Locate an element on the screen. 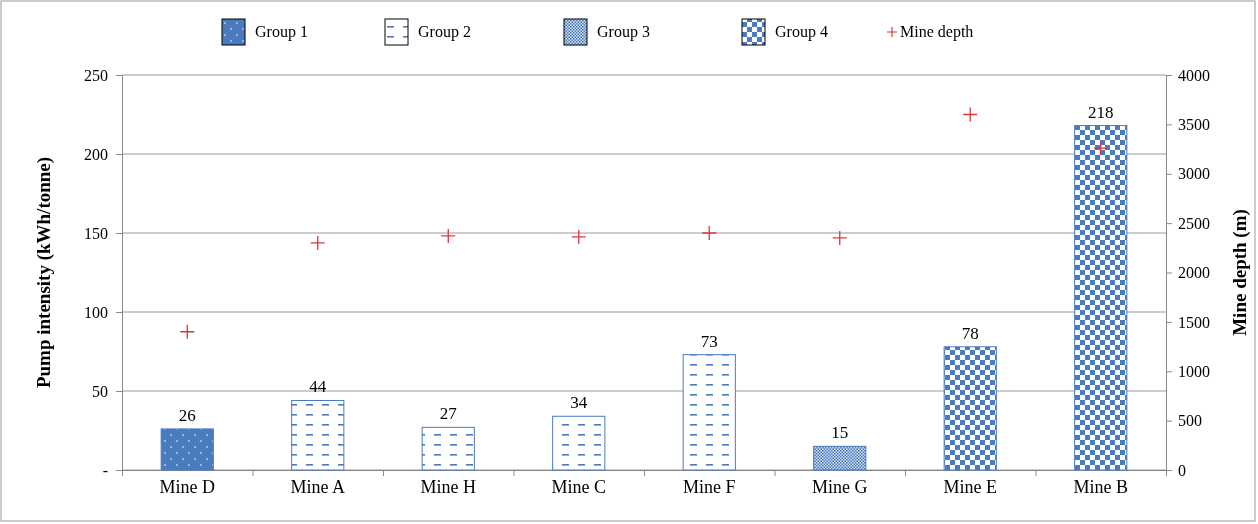 This screenshot has width=1258, height=524. x-tick-label: Mine G is located at coordinates (840, 486).